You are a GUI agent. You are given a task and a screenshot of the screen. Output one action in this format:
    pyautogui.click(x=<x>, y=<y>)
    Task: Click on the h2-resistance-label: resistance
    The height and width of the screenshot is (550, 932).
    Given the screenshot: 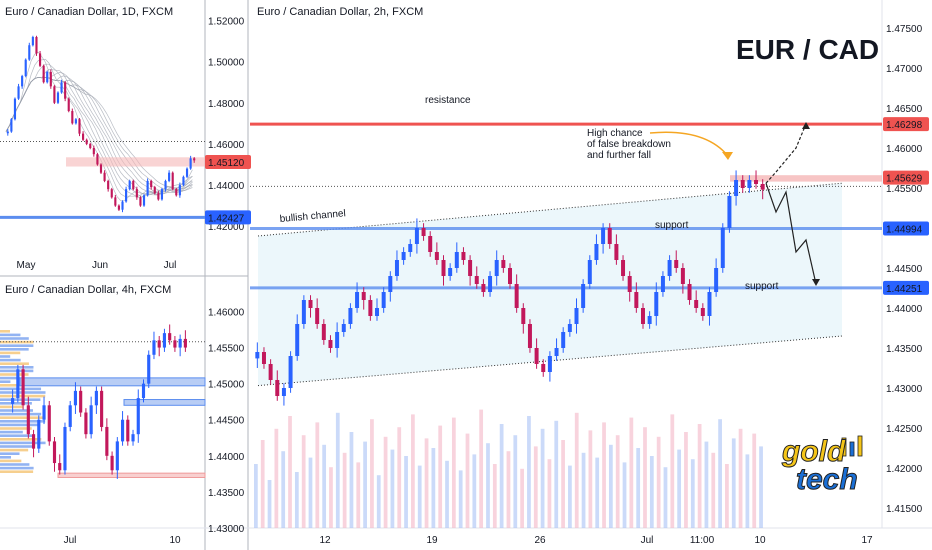 What is the action you would take?
    pyautogui.click(x=448, y=100)
    